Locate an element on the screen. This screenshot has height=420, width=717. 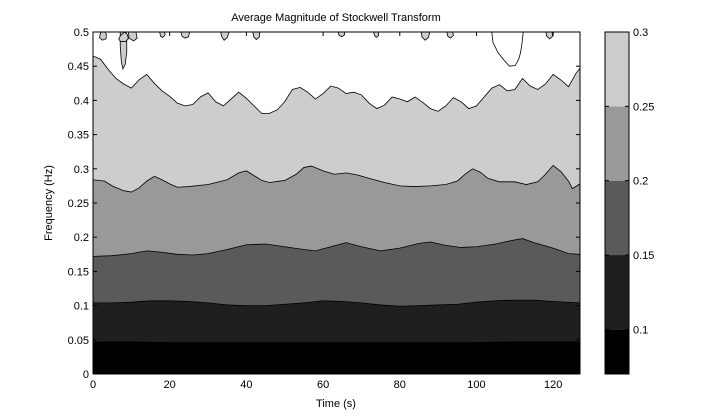
y-tick-label: 0 is located at coordinates (86, 375).